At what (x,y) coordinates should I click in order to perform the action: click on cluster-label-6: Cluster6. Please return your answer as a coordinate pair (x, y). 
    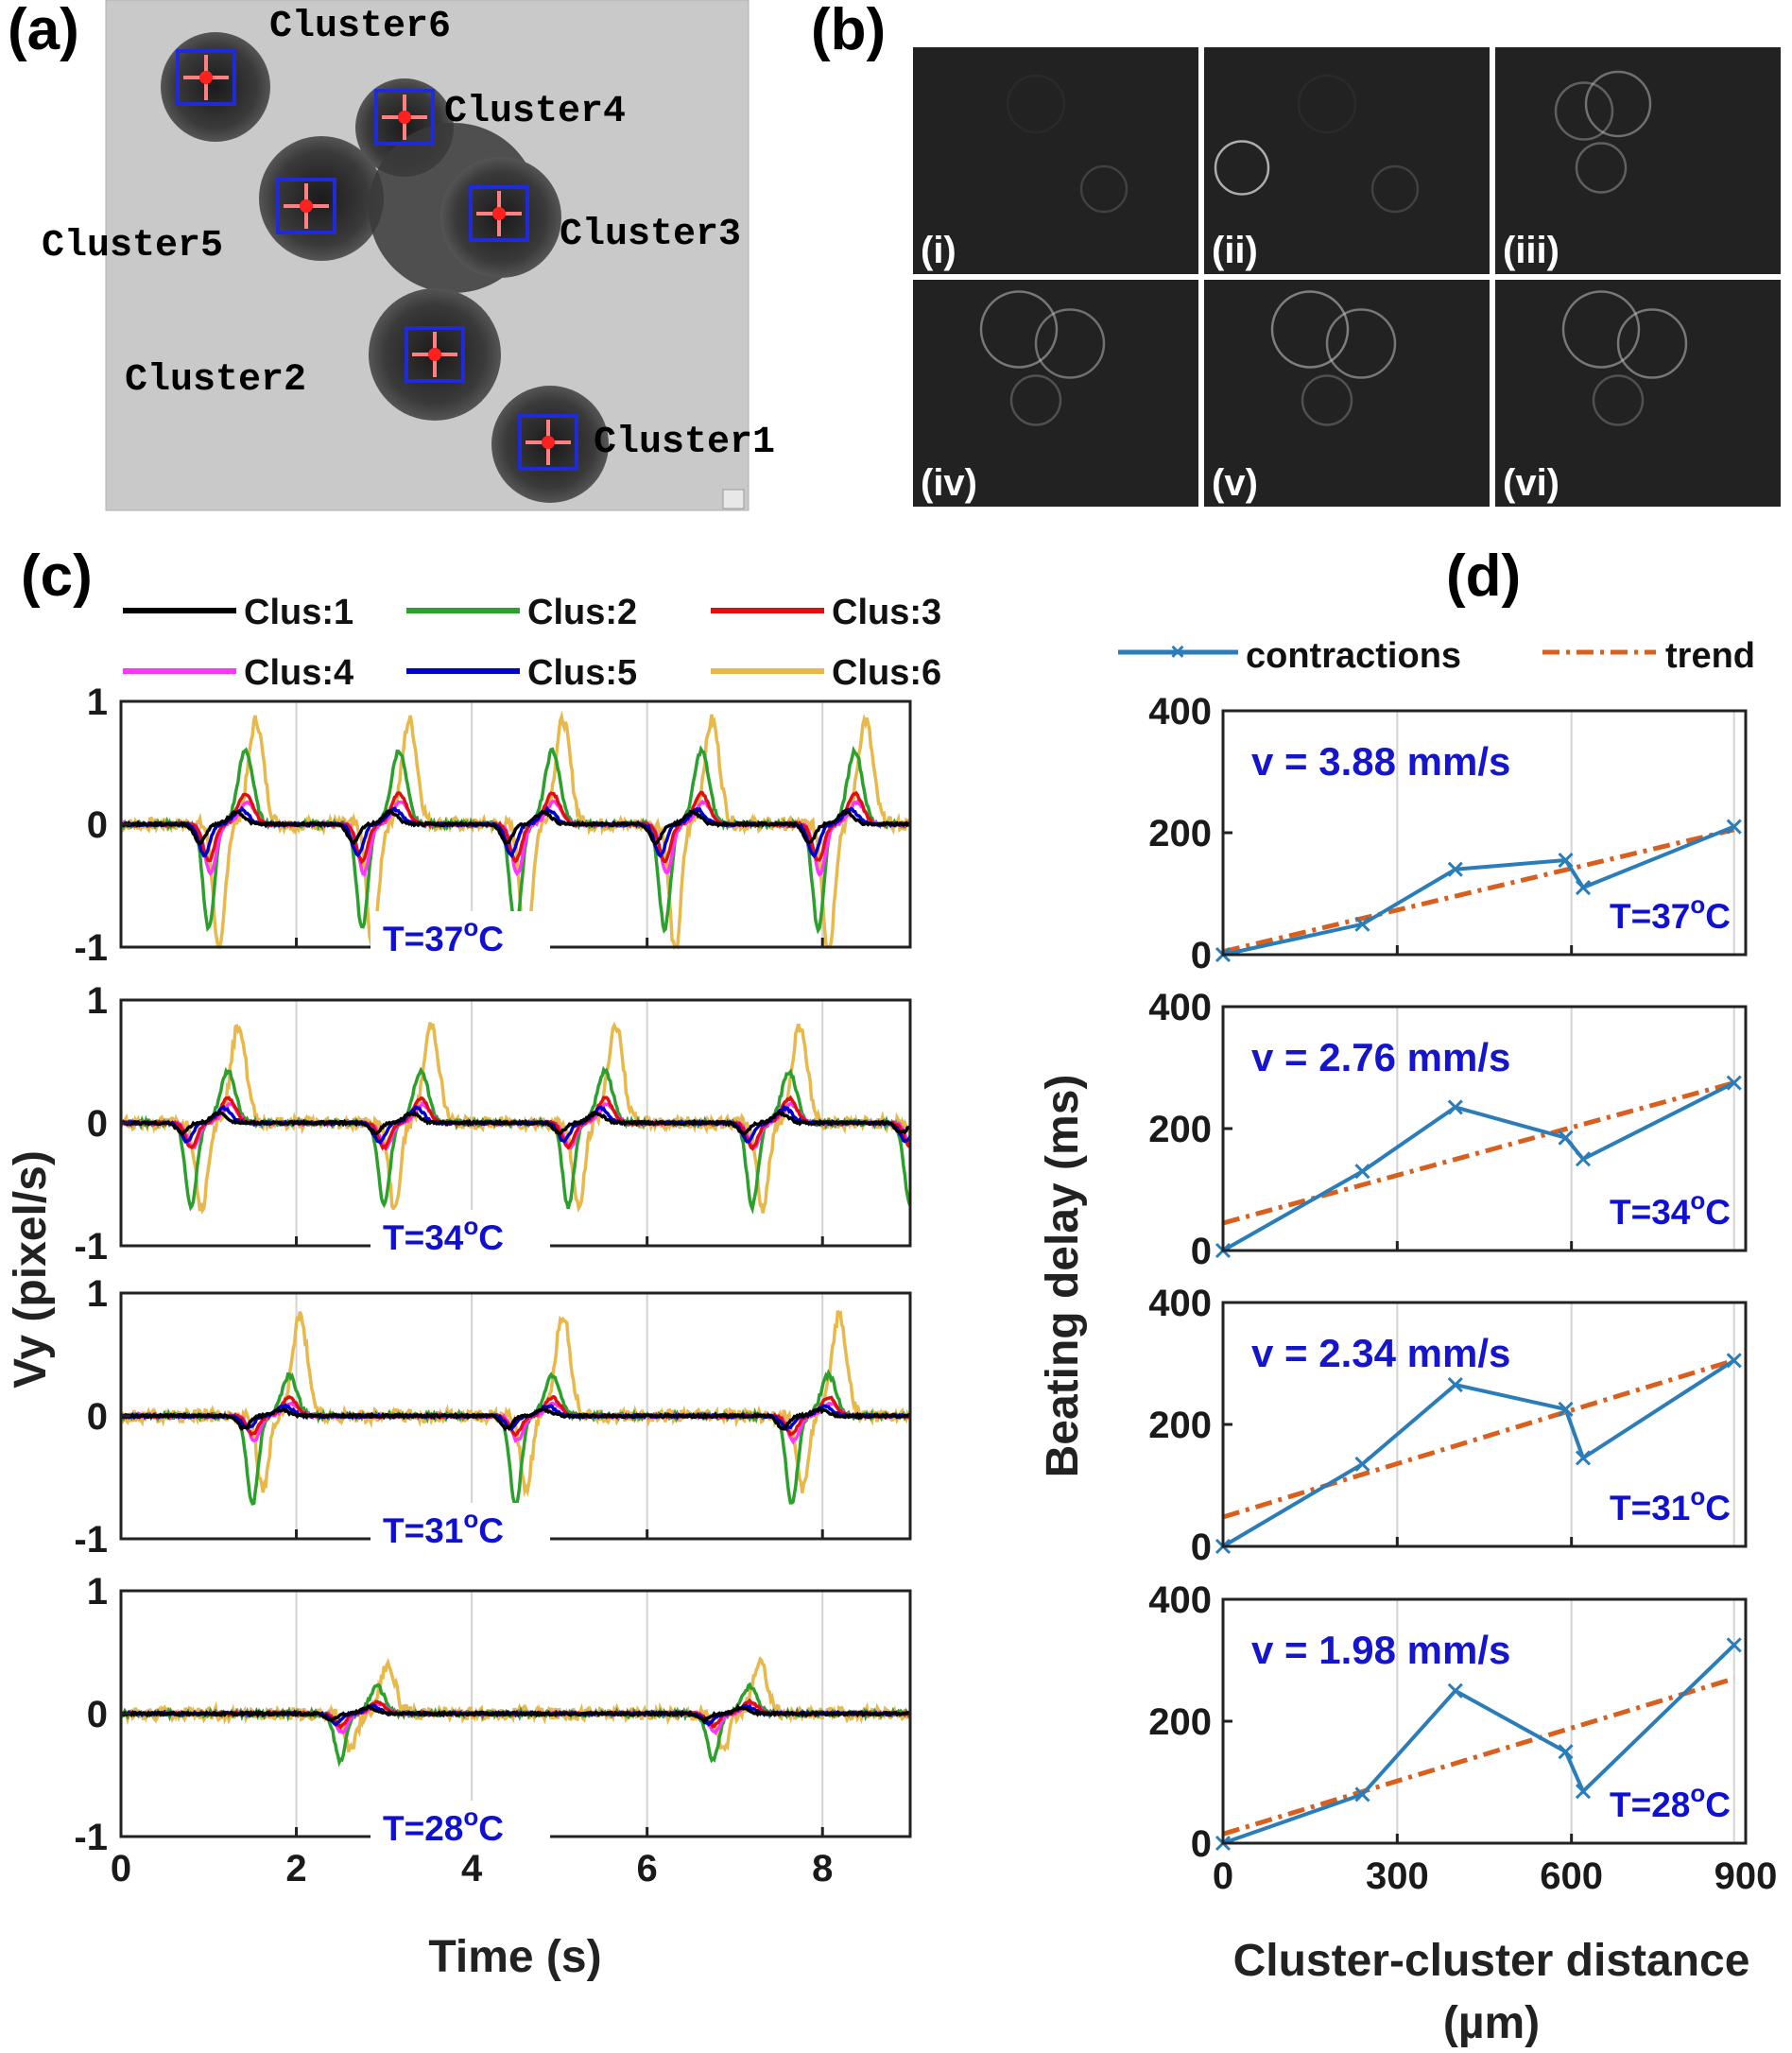
    Looking at the image, I should click on (360, 27).